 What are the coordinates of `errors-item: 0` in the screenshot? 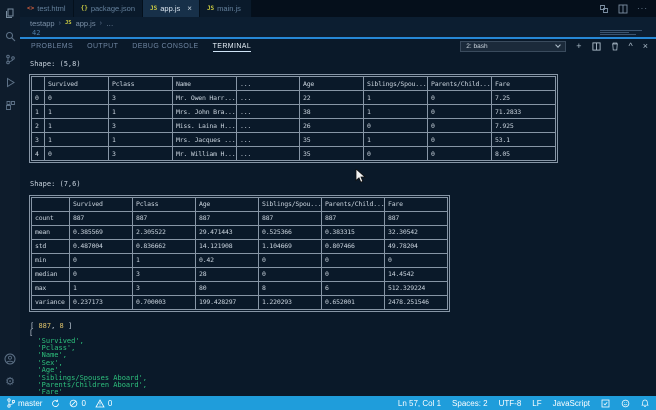 It's located at (77, 403).